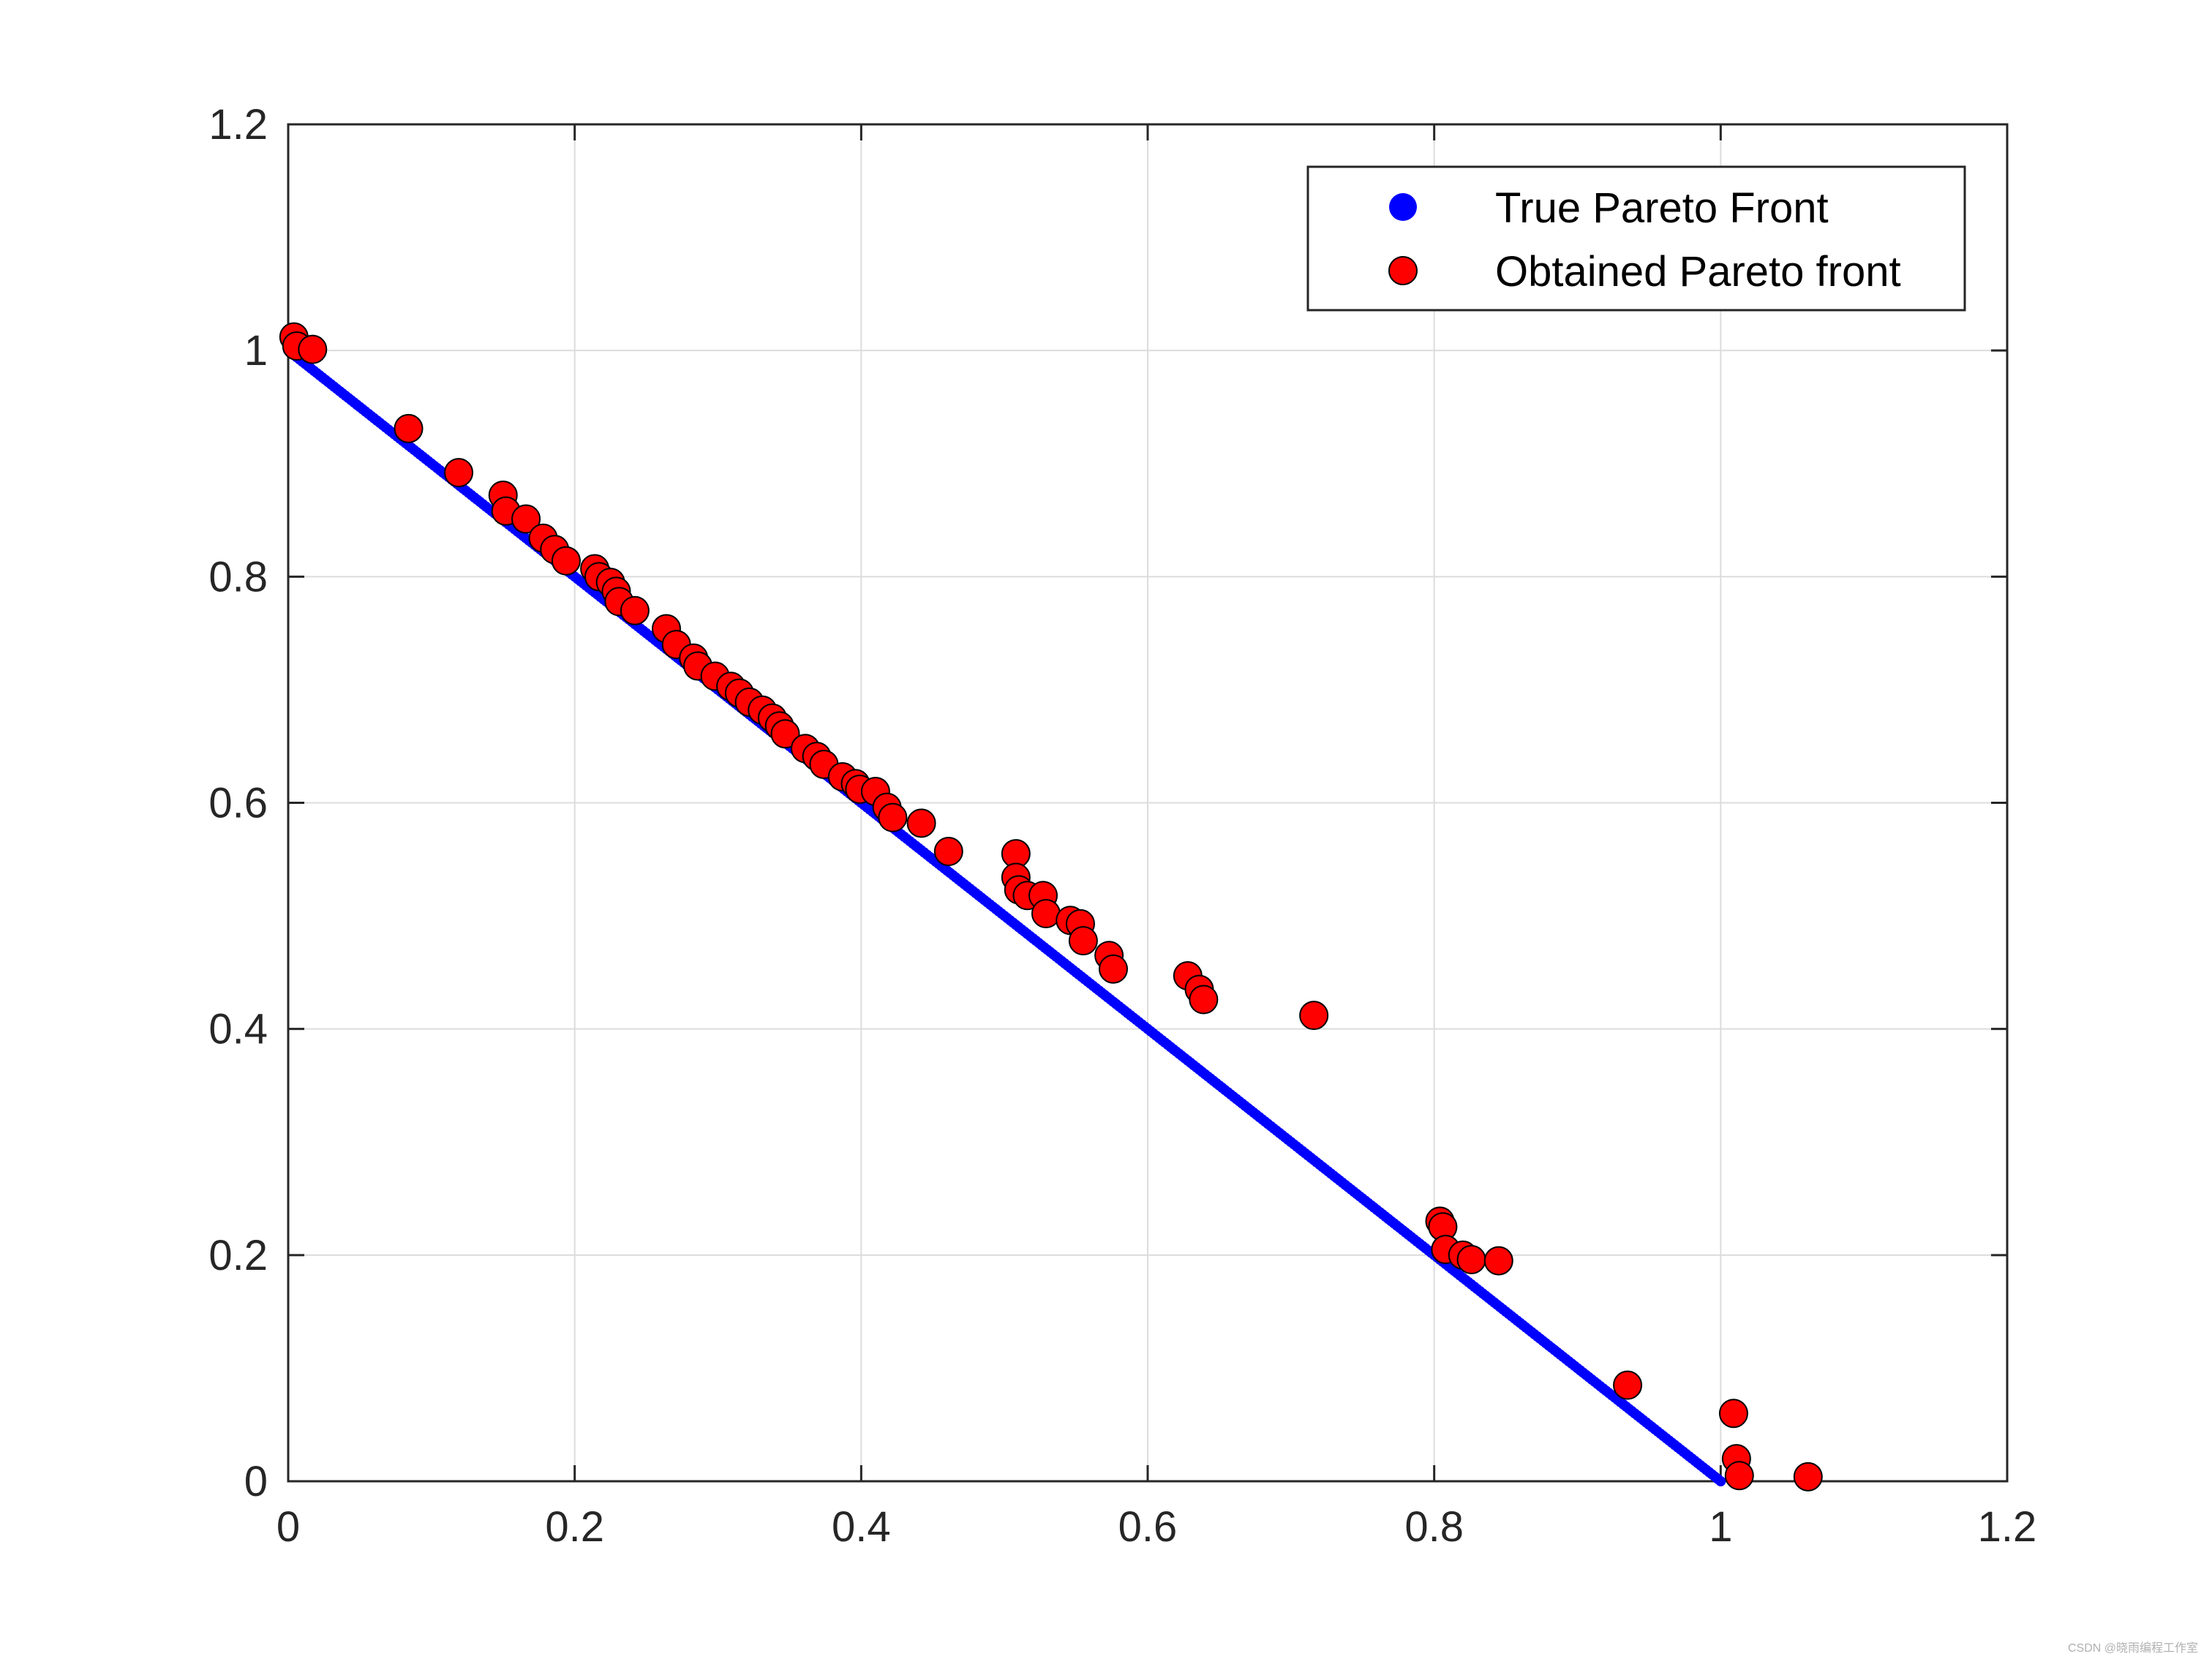  What do you see at coordinates (1720, 1527) in the screenshot?
I see `x-tick-label: 1` at bounding box center [1720, 1527].